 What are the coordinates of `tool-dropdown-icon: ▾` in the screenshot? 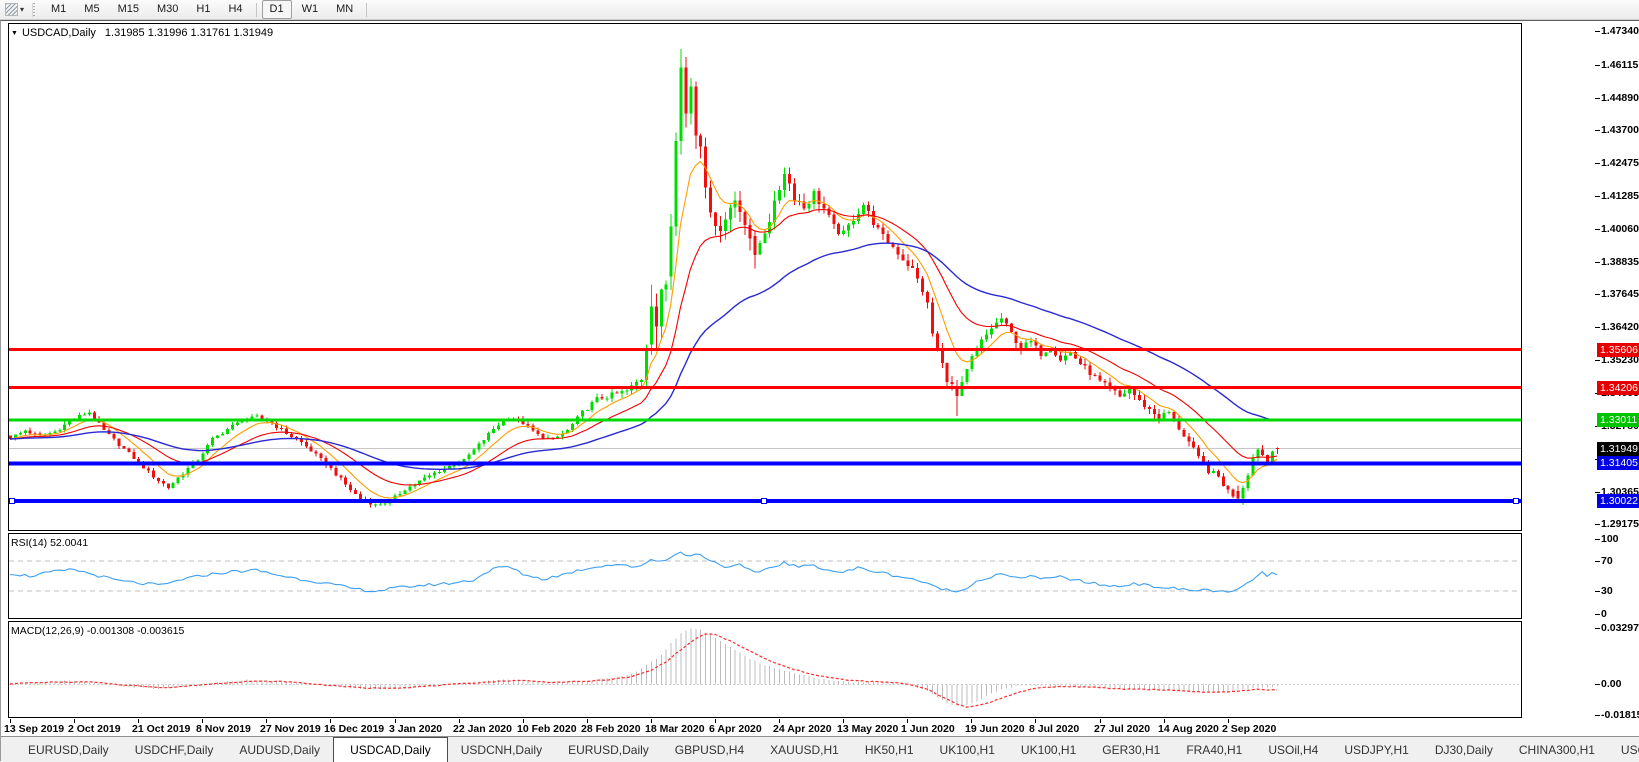 It's located at (22, 9).